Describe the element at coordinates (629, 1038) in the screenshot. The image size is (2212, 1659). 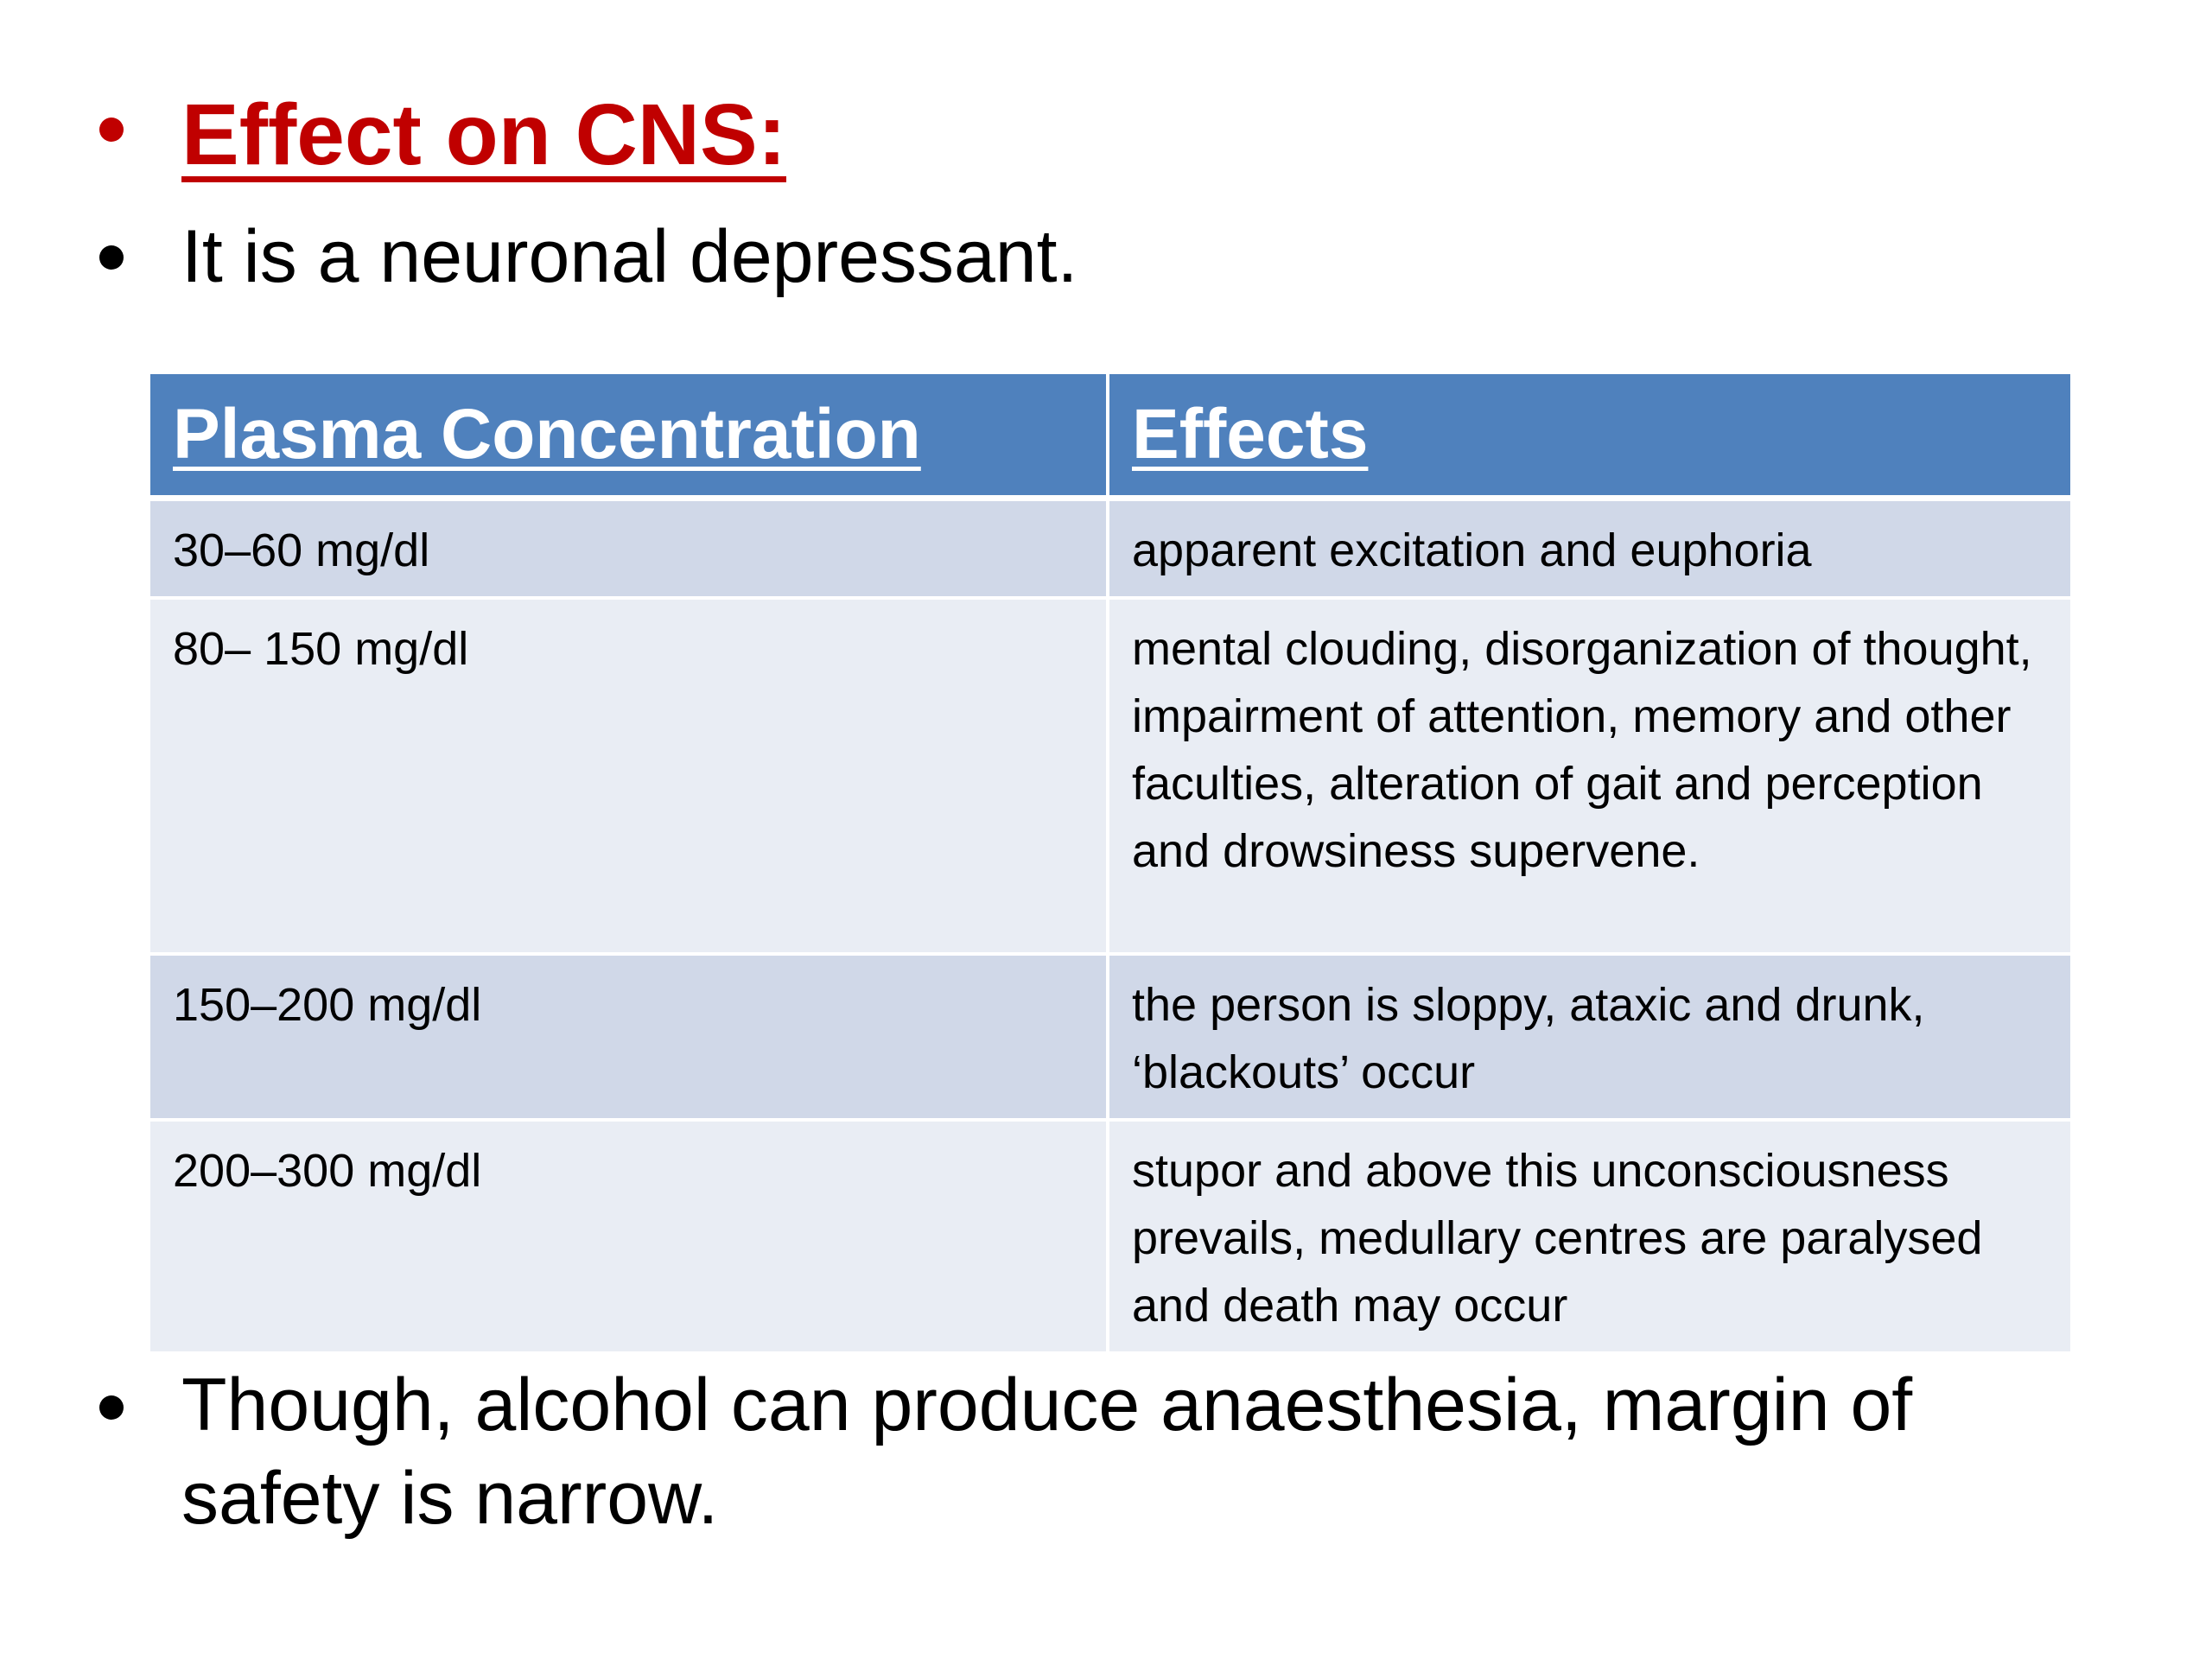
I see `concentration-cell: 150–200 mg/dl` at that location.